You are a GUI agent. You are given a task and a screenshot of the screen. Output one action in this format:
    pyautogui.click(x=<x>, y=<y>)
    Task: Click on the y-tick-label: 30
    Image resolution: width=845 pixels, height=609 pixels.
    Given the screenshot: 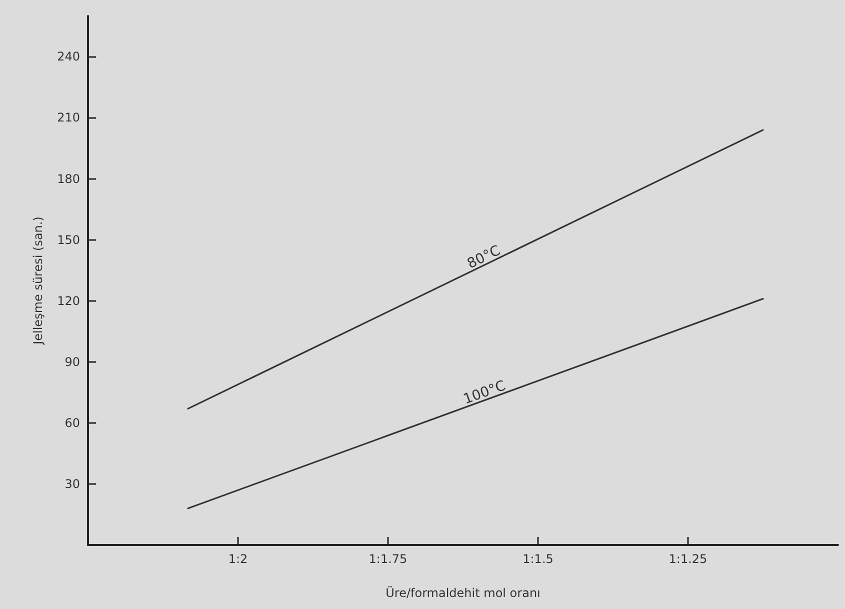 What is the action you would take?
    pyautogui.click(x=72, y=483)
    